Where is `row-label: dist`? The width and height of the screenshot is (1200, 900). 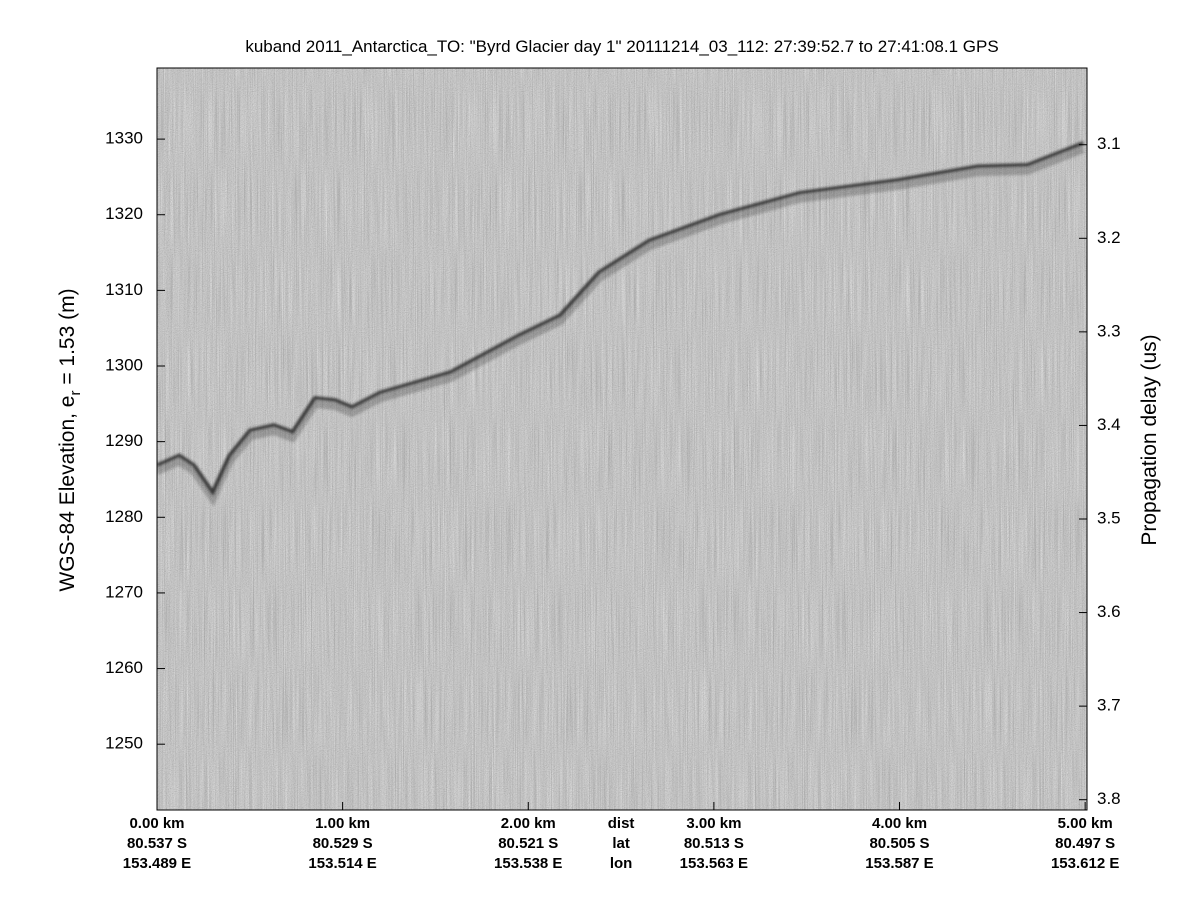 row-label: dist is located at coordinates (621, 823).